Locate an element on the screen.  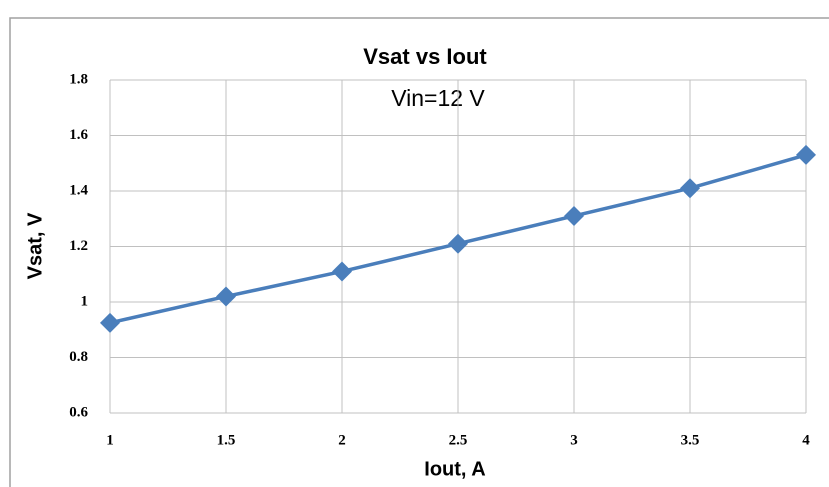
x-tick-label: 2 is located at coordinates (342, 440).